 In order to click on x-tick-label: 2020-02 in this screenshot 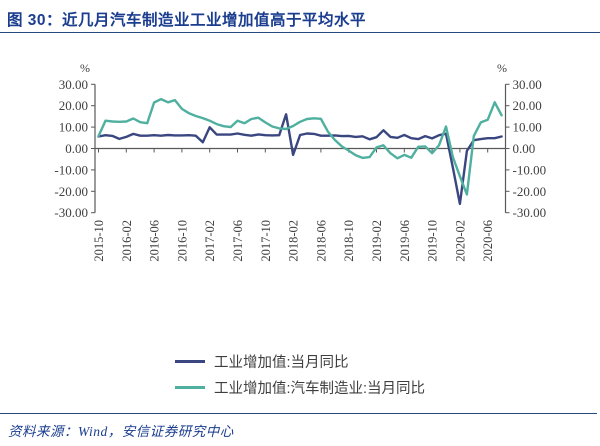, I will do `click(460, 241)`.